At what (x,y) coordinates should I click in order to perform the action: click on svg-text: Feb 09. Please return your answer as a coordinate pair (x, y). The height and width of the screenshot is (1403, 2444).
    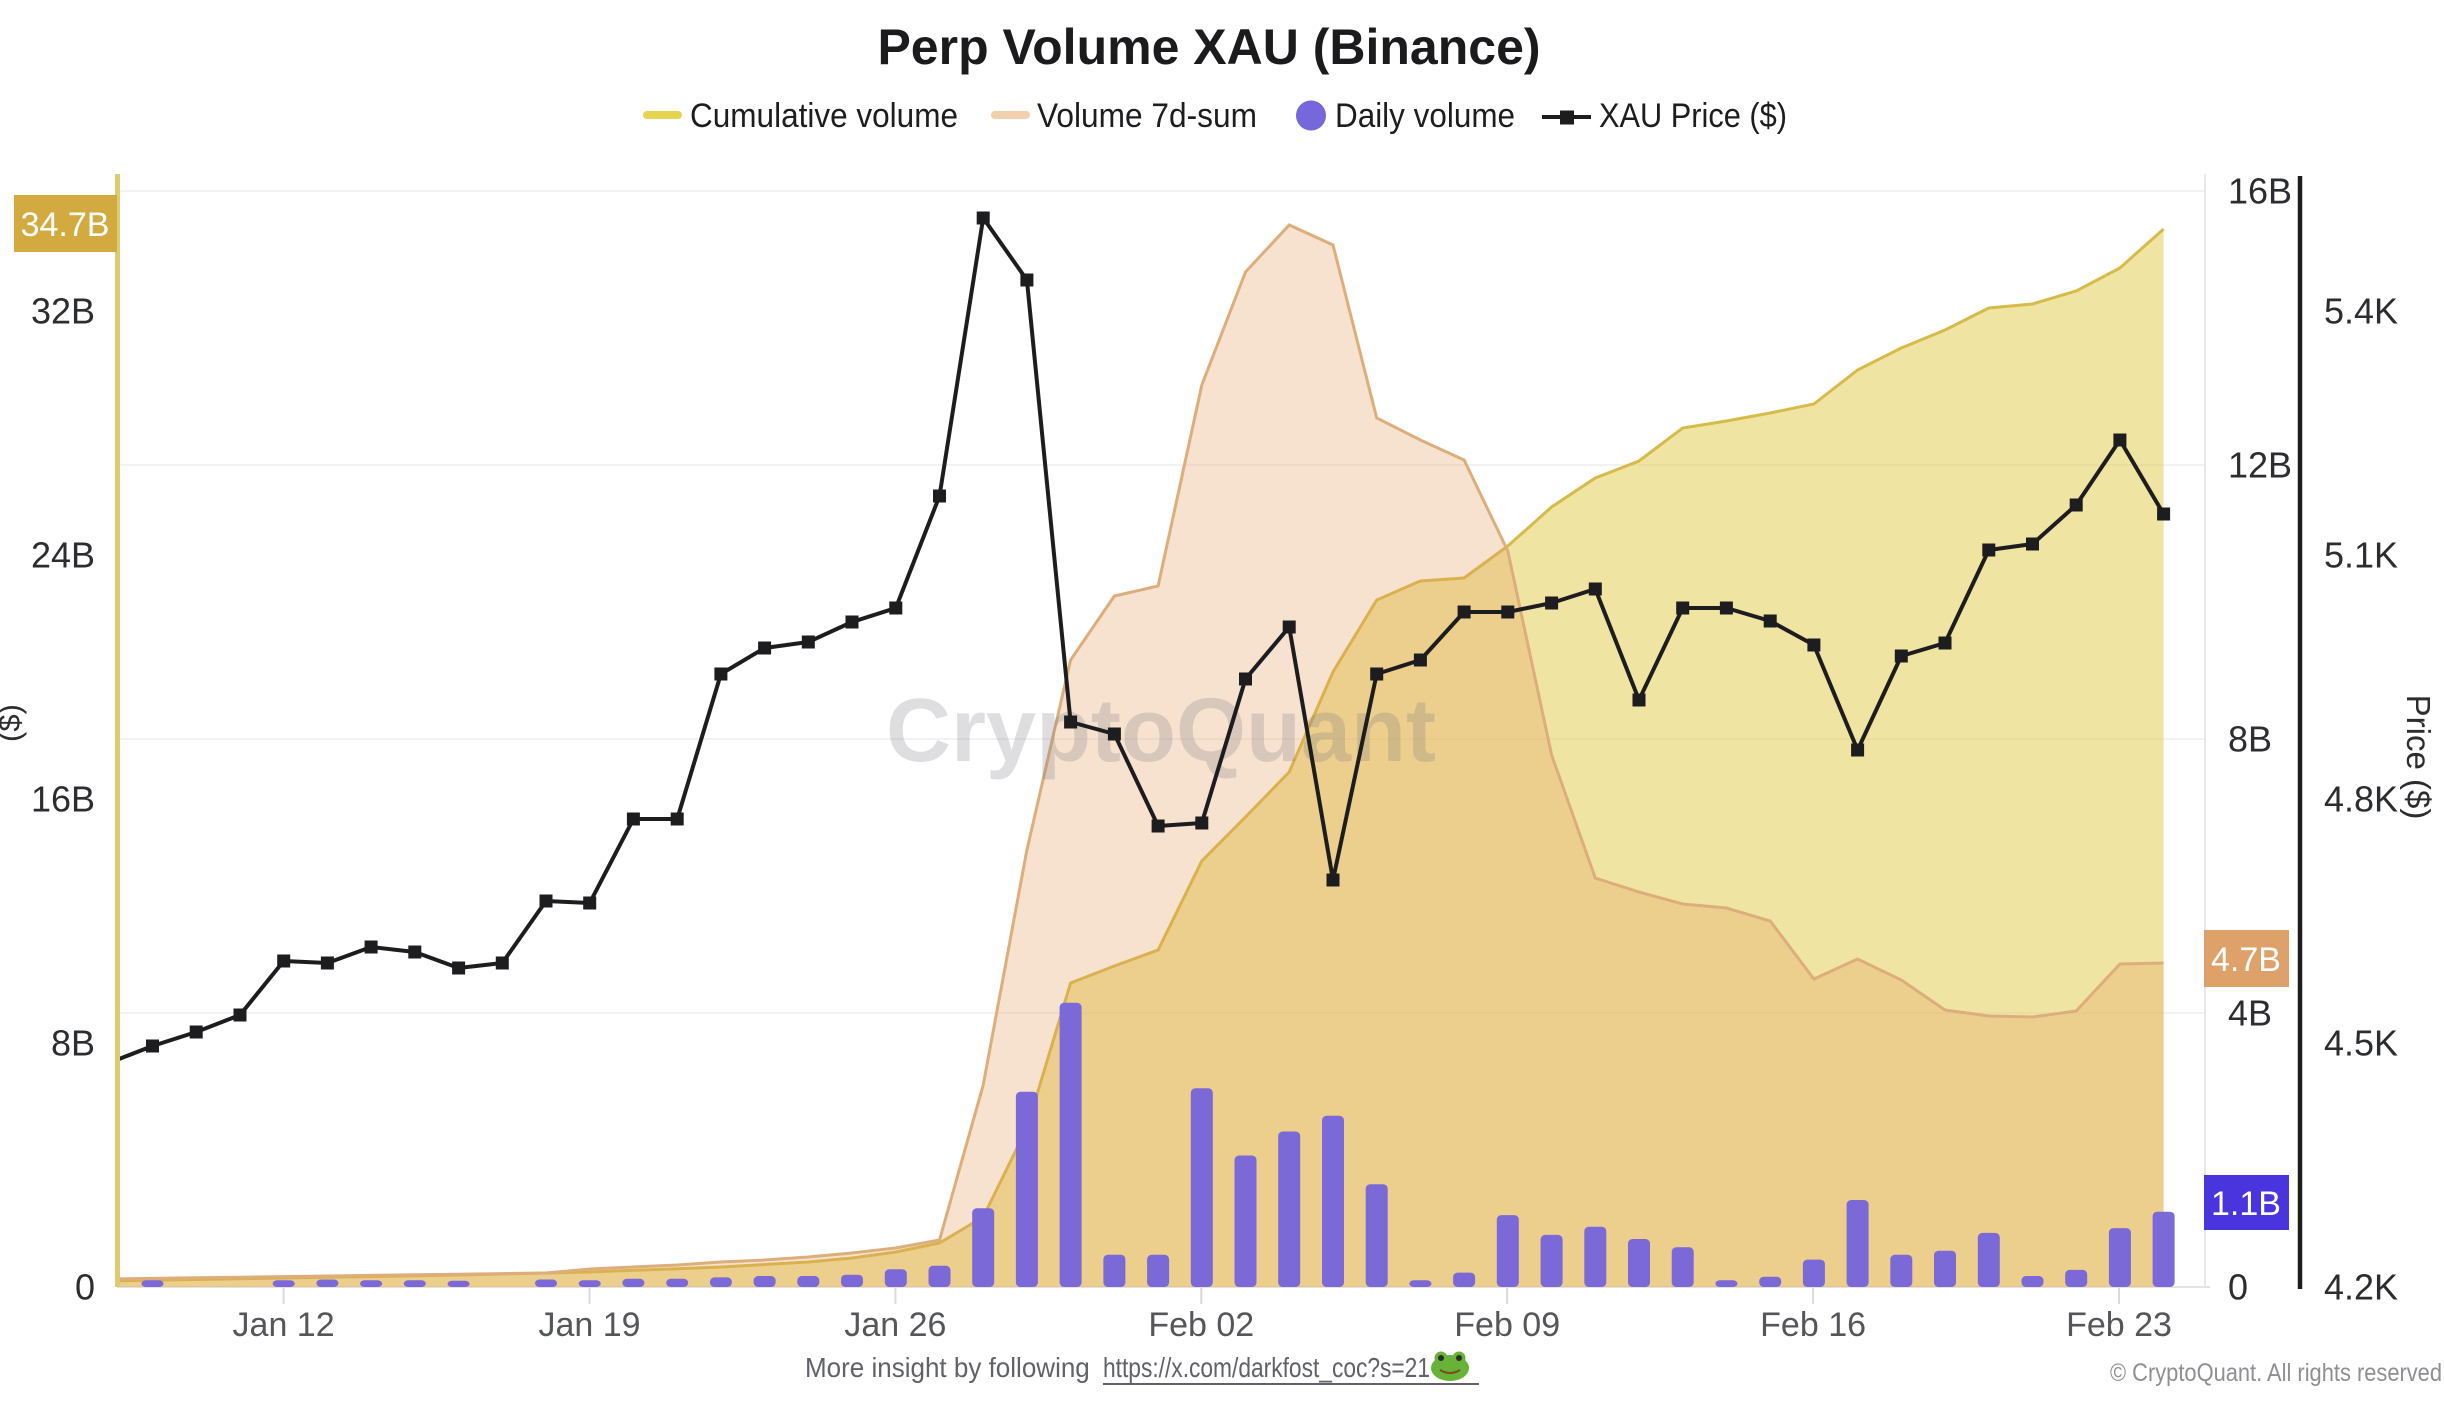
    Looking at the image, I should click on (1507, 1325).